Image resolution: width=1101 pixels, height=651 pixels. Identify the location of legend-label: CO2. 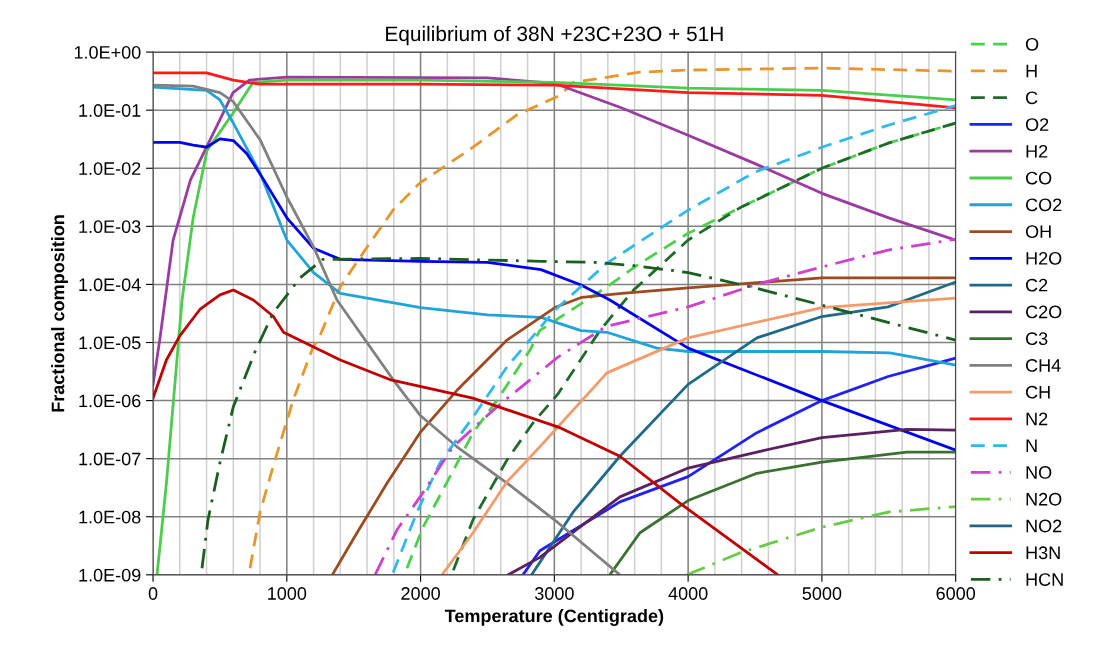
(1044, 205).